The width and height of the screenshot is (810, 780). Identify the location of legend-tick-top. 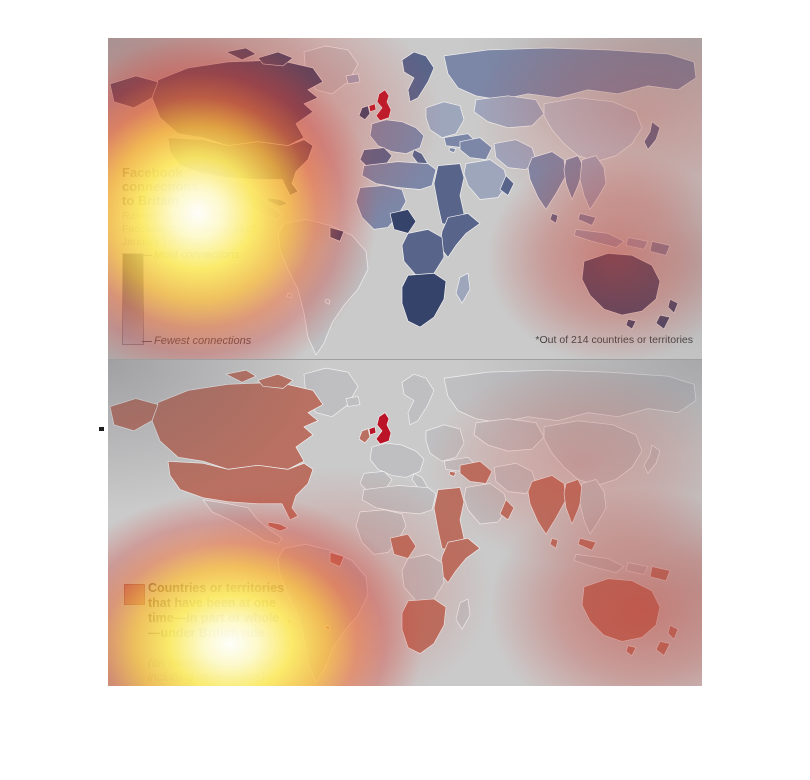
(147, 255).